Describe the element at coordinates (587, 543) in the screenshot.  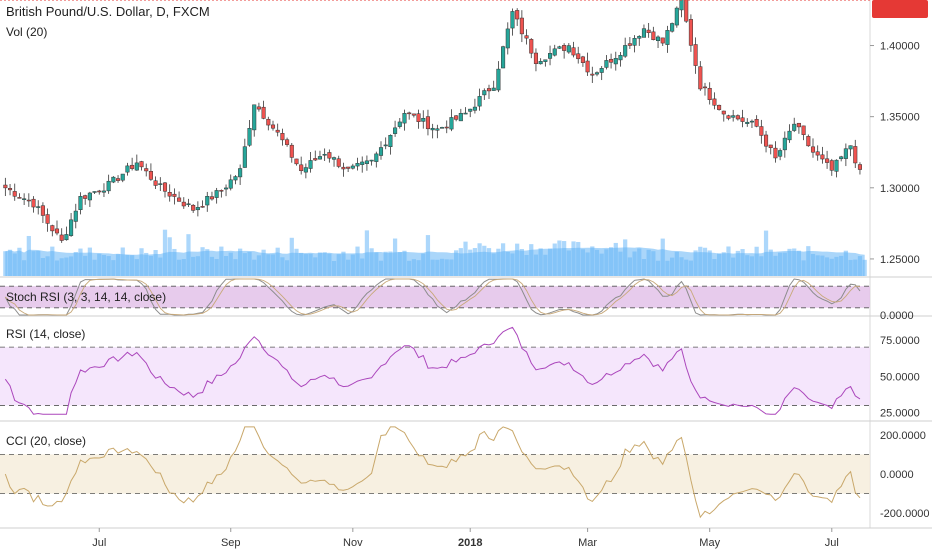
I see `time-tick-label: Mar` at that location.